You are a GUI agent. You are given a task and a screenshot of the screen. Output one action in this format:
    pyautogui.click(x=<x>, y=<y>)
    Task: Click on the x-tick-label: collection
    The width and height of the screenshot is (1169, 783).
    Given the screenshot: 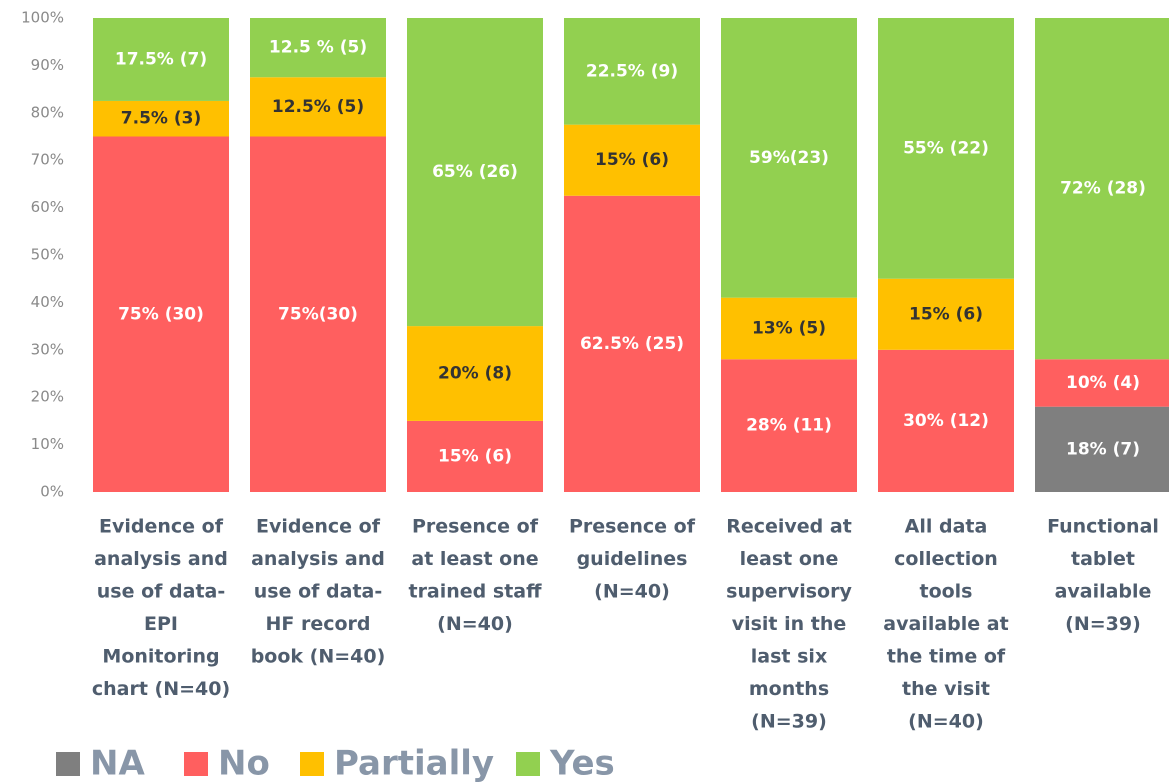 What is the action you would take?
    pyautogui.click(x=946, y=559)
    